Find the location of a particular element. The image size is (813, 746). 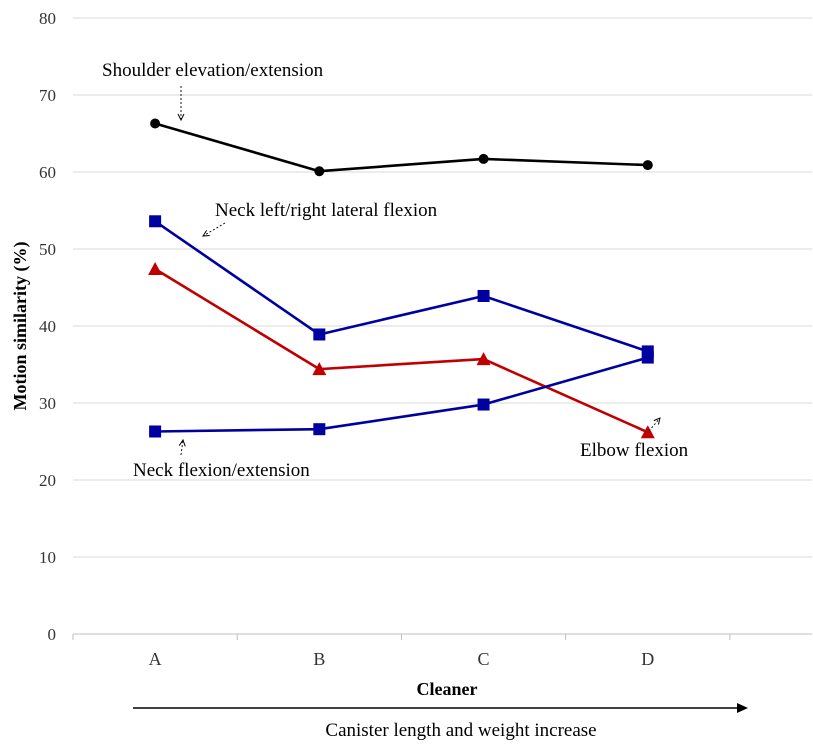

y-tick-labels: 0 10 20 30 40 50 60 70 80 is located at coordinates (47, 326).